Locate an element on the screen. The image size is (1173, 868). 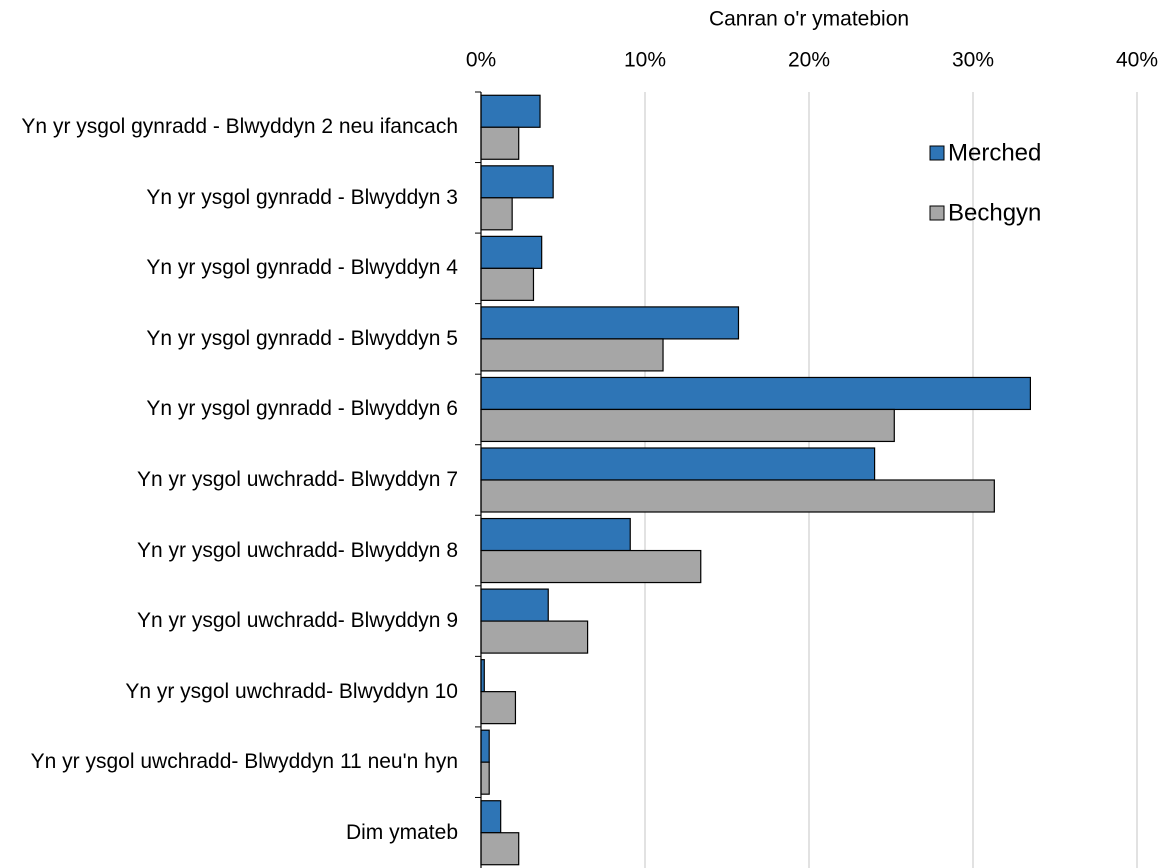
y-tick-label: Yn yr ysgol uwchradd- Blwyddyn 10 is located at coordinates (291, 691).